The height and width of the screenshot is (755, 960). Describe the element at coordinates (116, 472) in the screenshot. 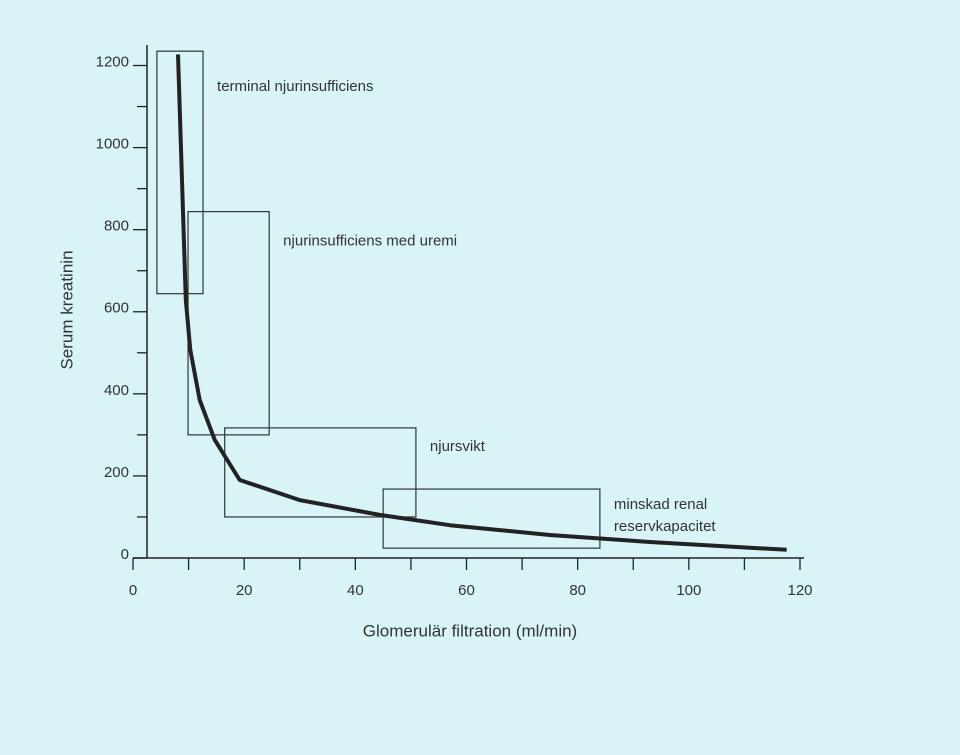

I see `y-tick-label: 200` at that location.